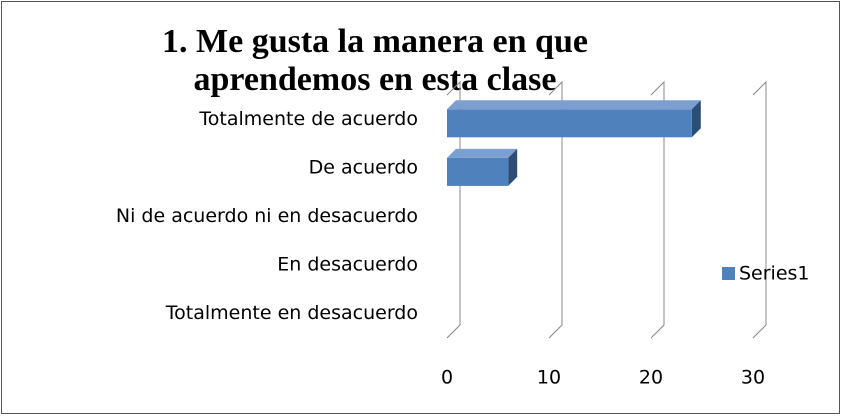 This screenshot has height=416, width=842. I want to click on chart-title: 1. Me gusta la manera en que, so click(375, 41).